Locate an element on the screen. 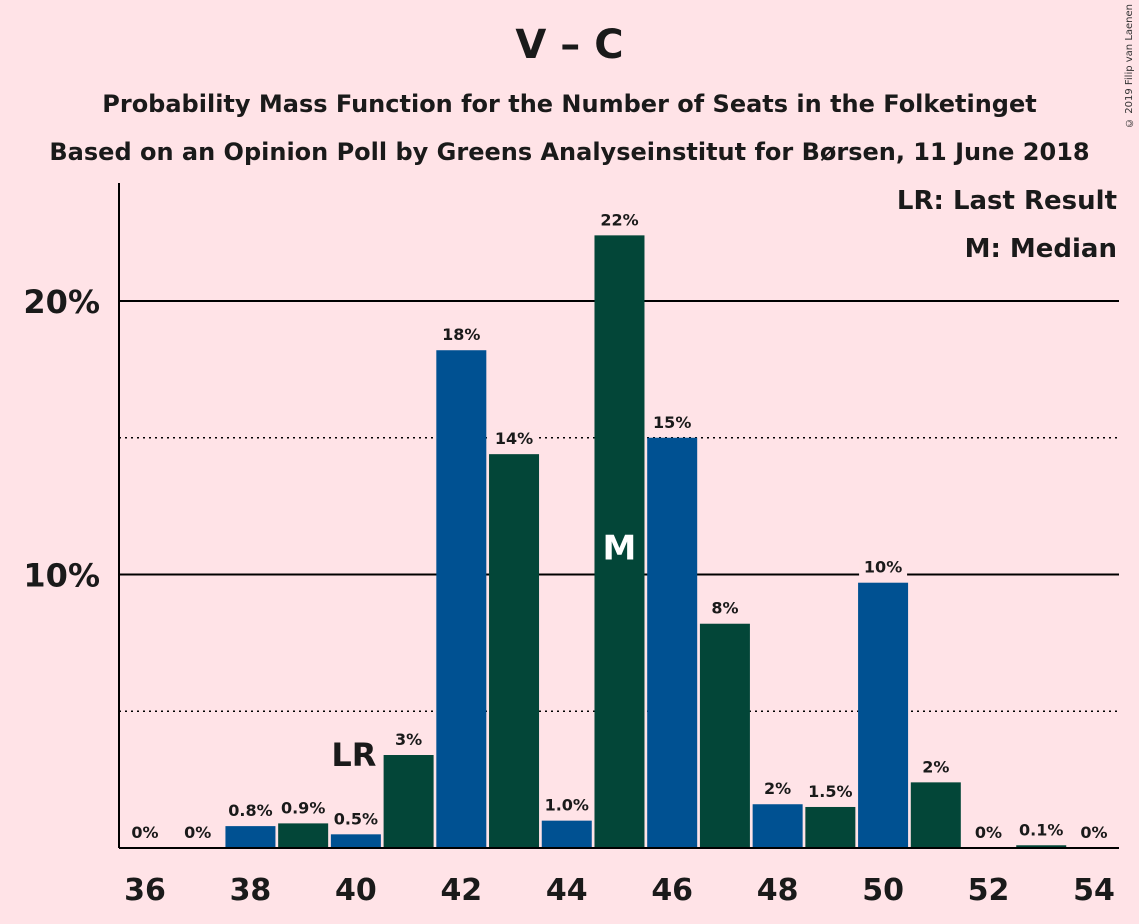 Image resolution: width=1139 pixels, height=924 pixels. value-label-39: 0.9% is located at coordinates (303, 807).